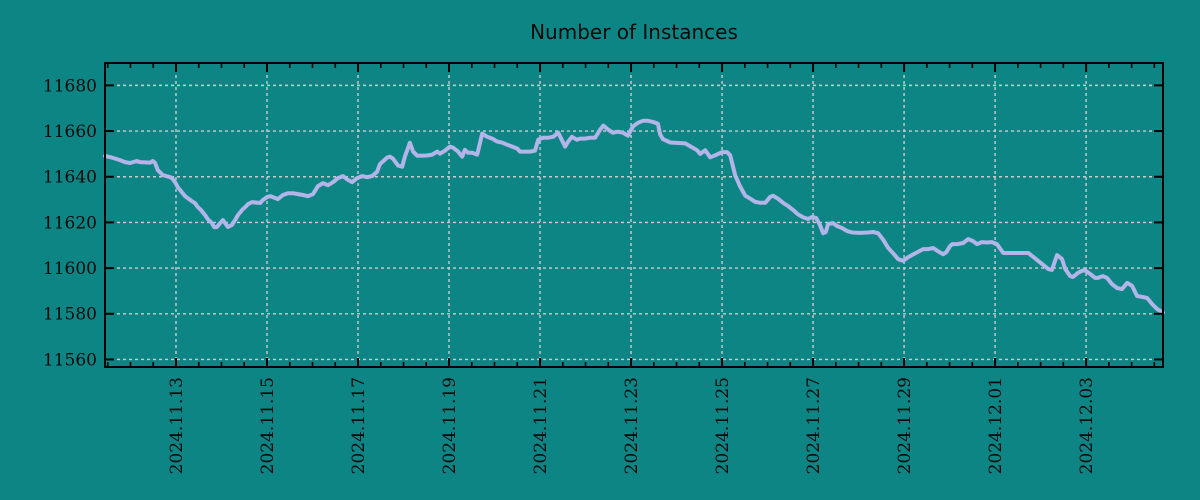  What do you see at coordinates (70, 269) in the screenshot?
I see `y-tick-label: 11600` at bounding box center [70, 269].